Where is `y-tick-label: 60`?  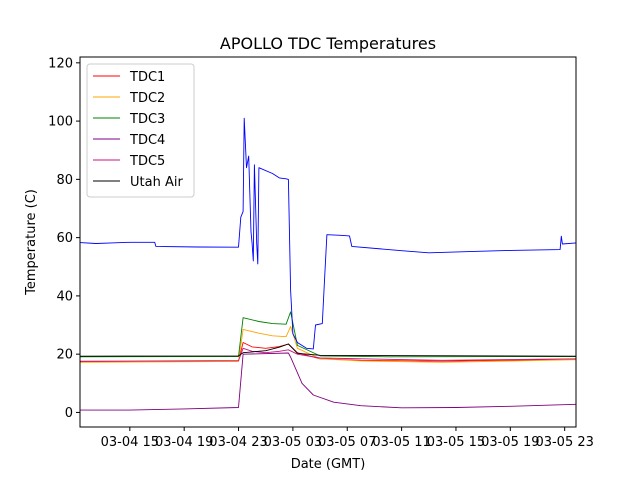
y-tick-label: 60 is located at coordinates (64, 238).